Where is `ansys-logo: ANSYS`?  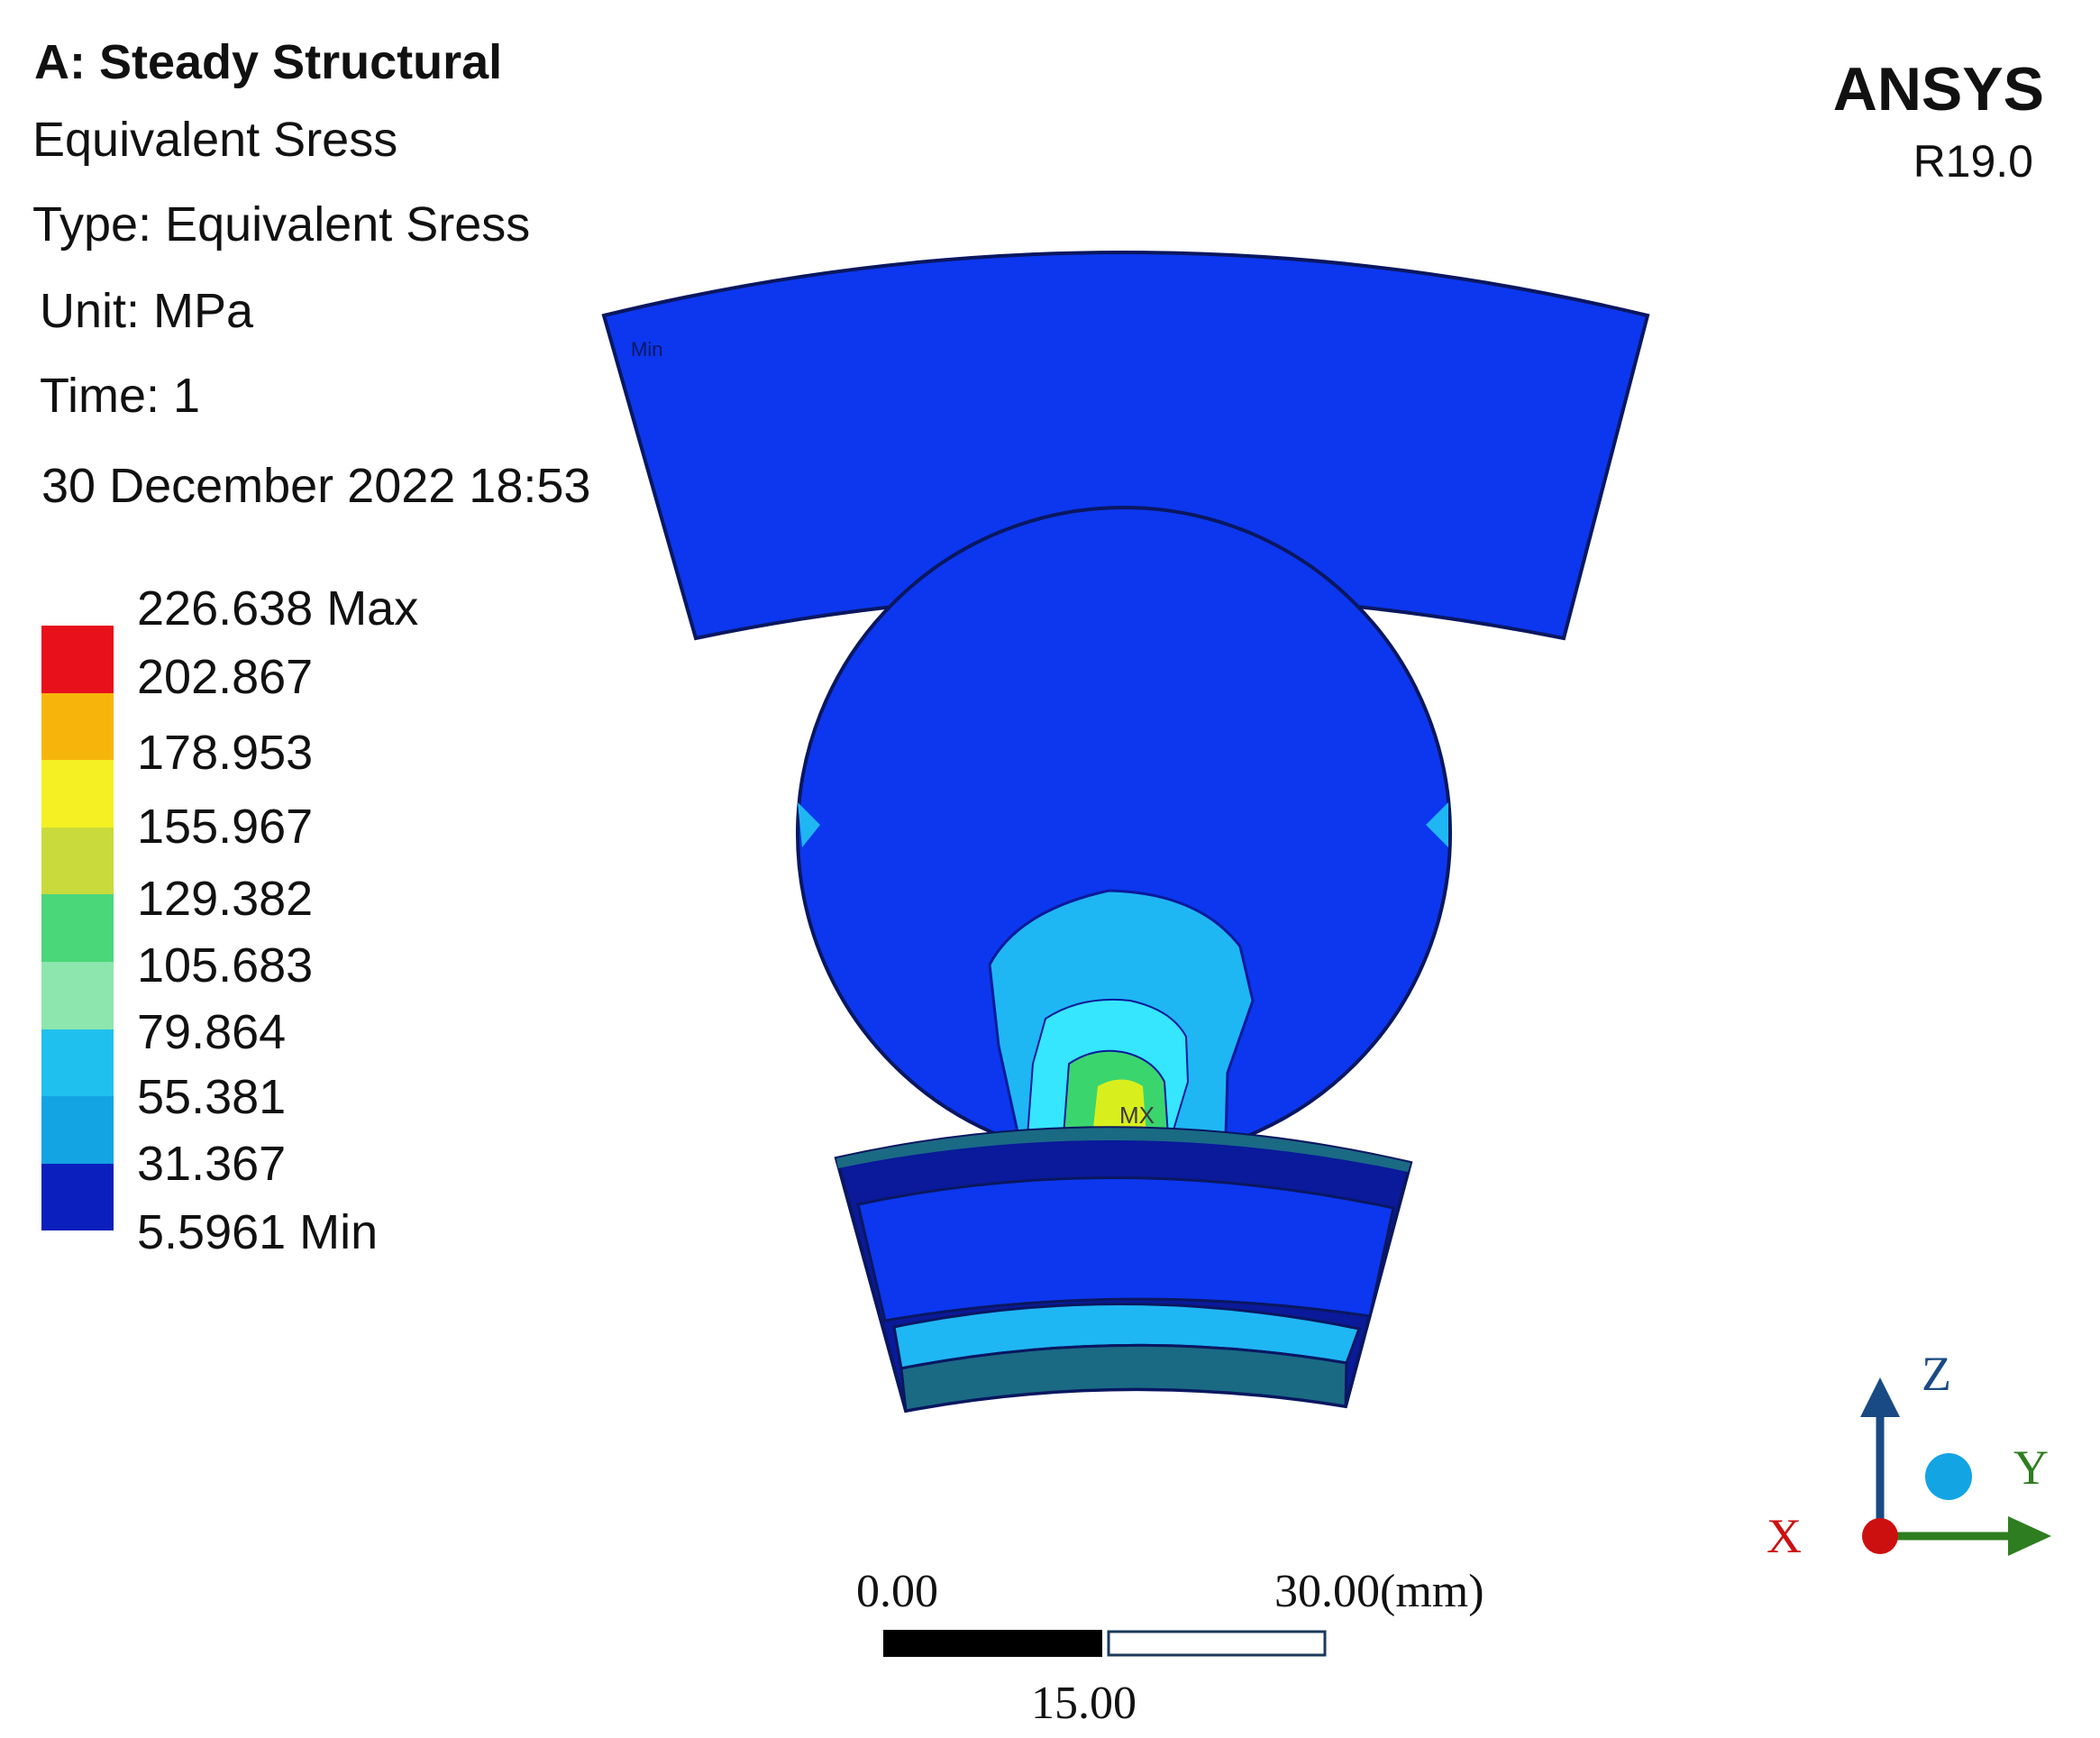 ansys-logo: ANSYS is located at coordinates (1938, 89).